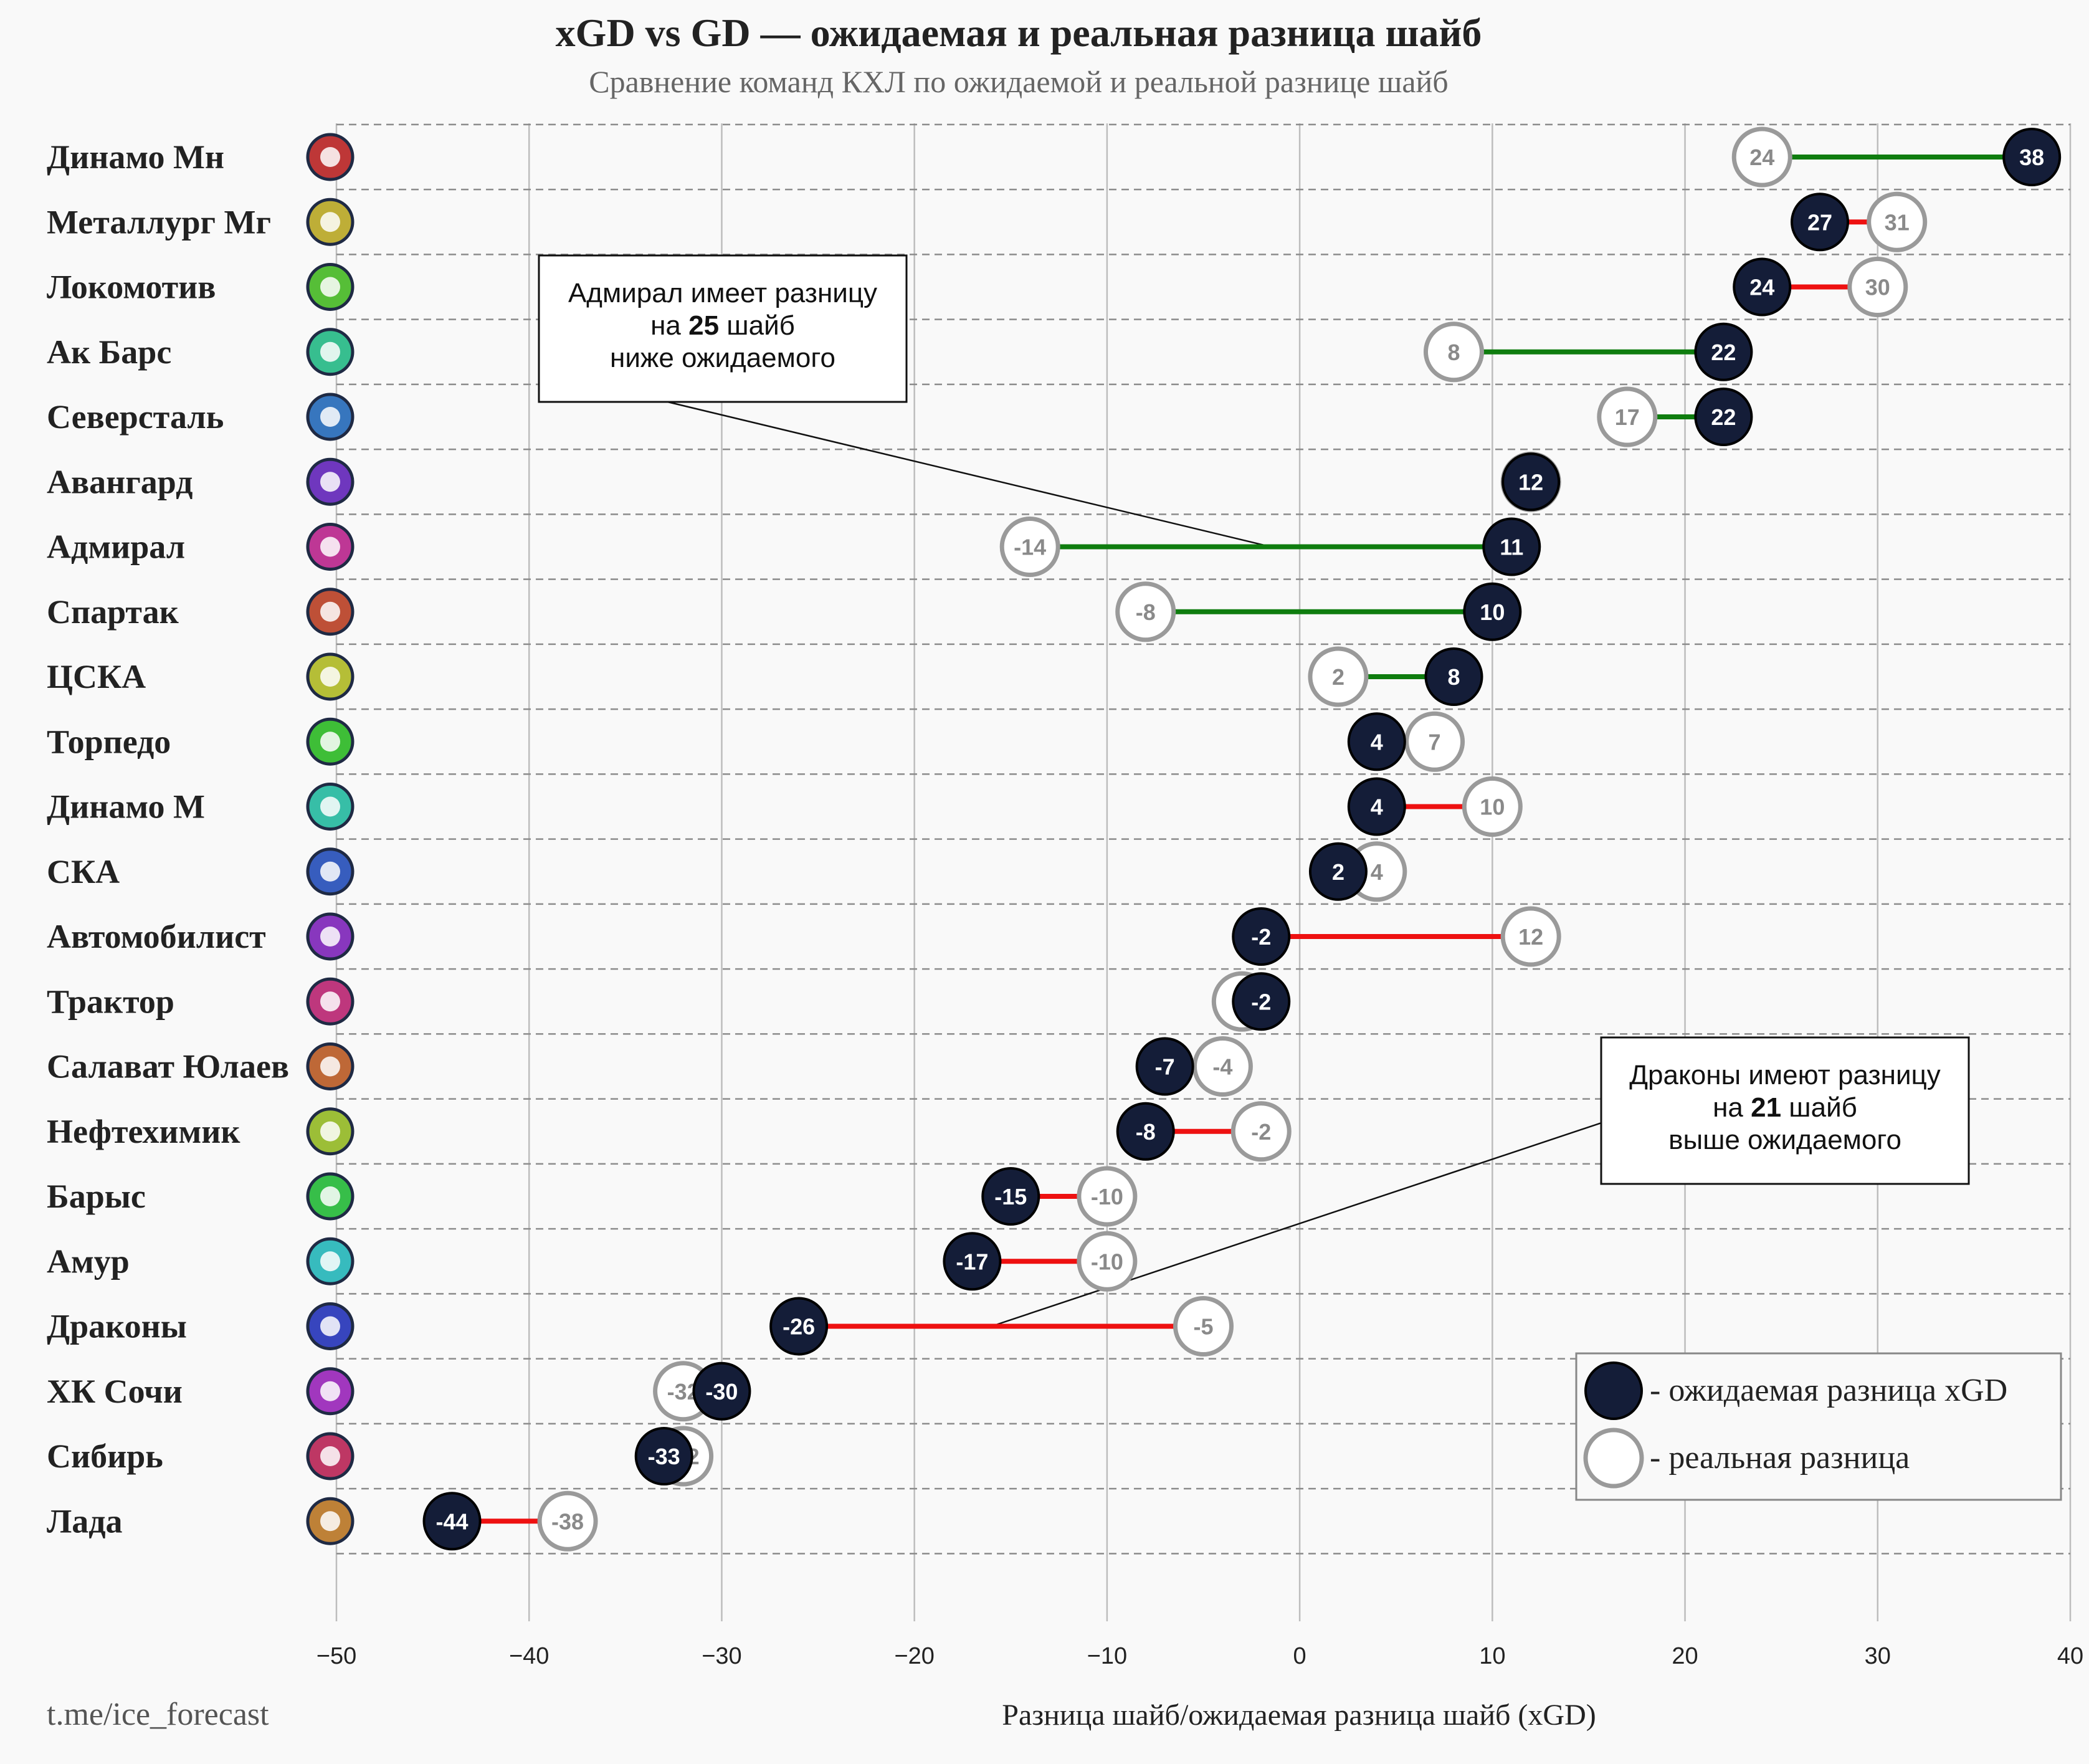 Image resolution: width=2089 pixels, height=1764 pixels. I want to click on legend-xgd-label: - ожидаемая разница xGD, so click(1828, 1390).